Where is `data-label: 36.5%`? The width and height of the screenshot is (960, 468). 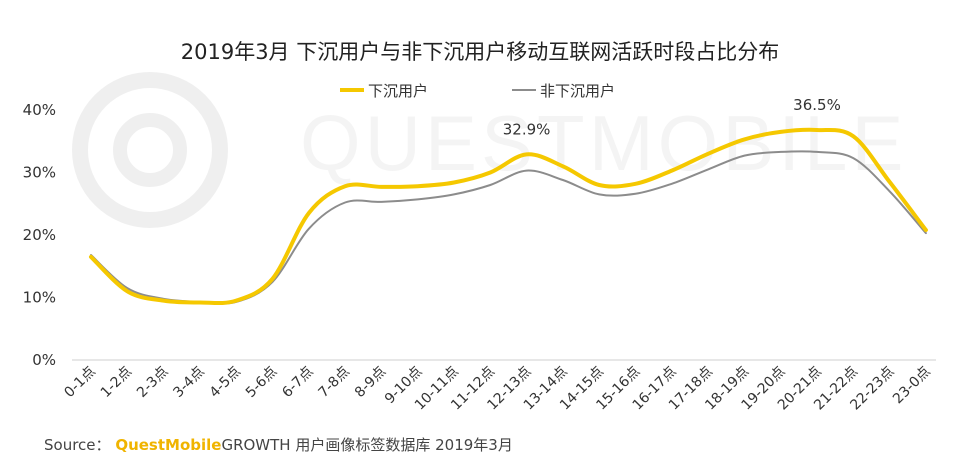 data-label: 36.5% is located at coordinates (817, 105).